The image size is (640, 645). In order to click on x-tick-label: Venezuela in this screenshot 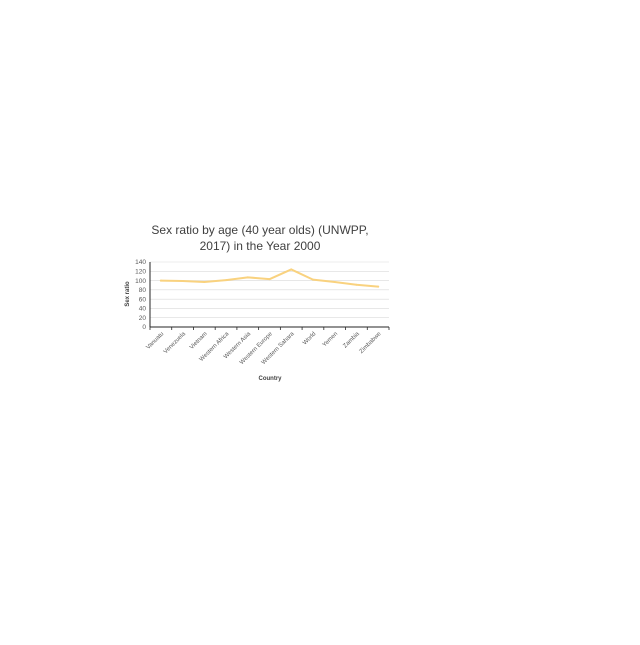, I will do `click(175, 343)`.